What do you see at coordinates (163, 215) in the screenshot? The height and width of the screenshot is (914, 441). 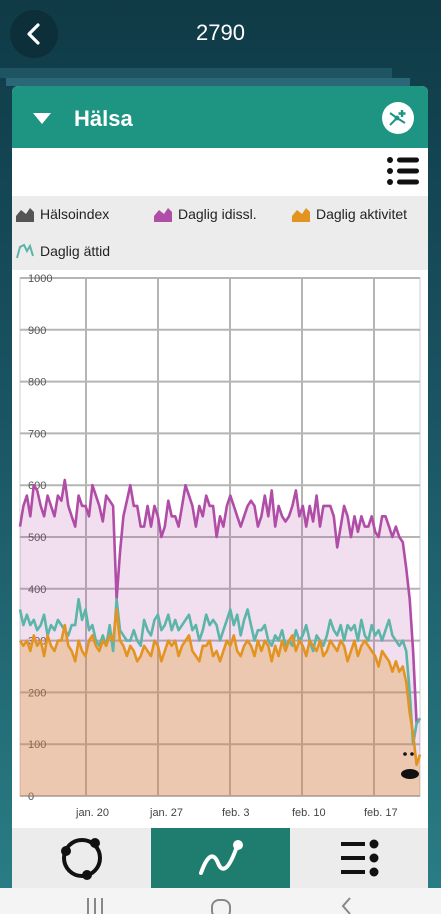 I see `area-icon-magenta` at bounding box center [163, 215].